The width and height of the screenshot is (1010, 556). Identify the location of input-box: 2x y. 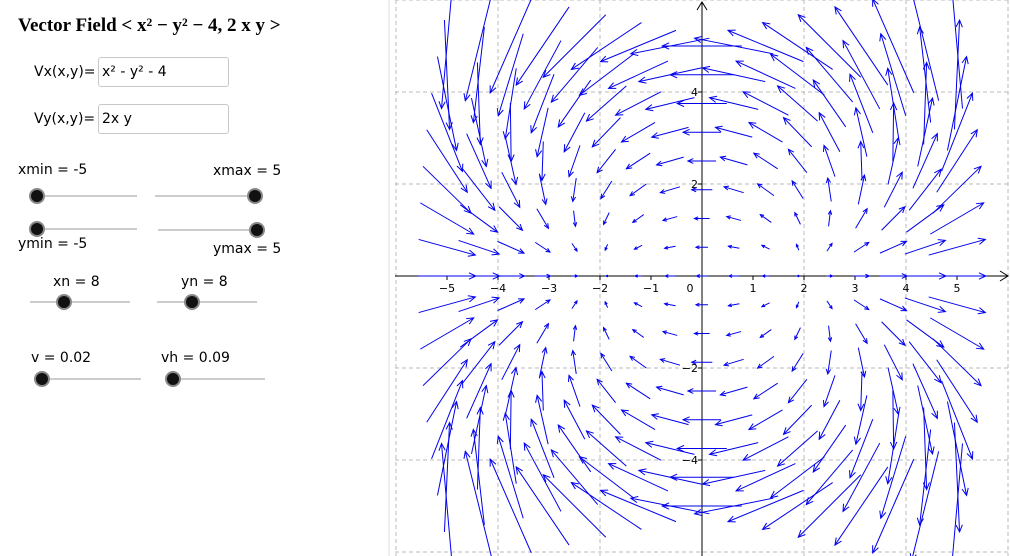
(163, 119).